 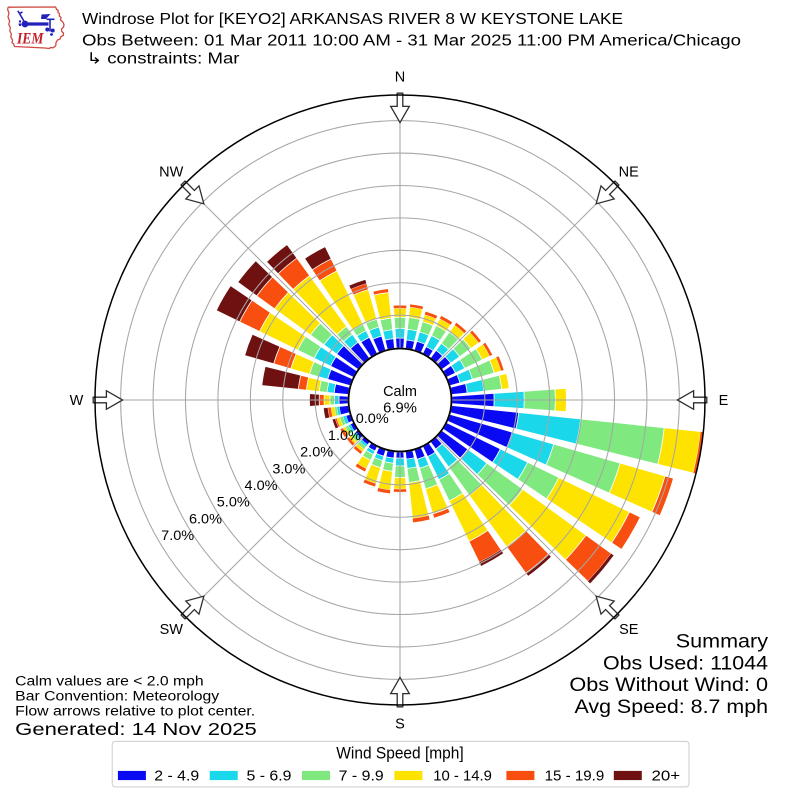 I want to click on svg-text: N, so click(x=400, y=78).